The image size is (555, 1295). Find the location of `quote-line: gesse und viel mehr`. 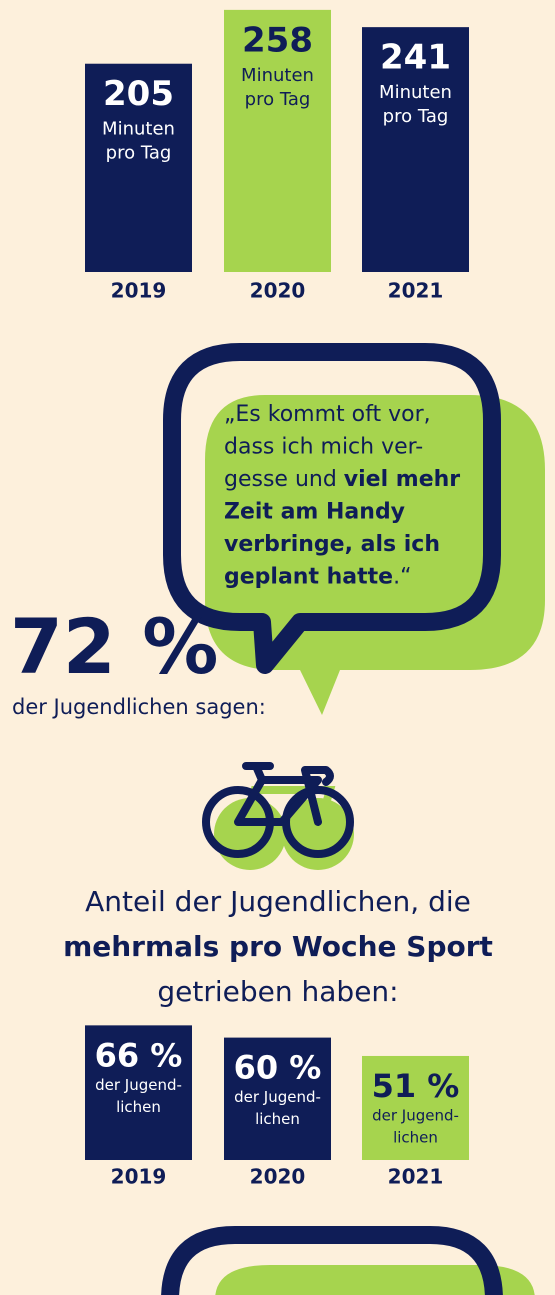

quote-line: gesse und viel mehr is located at coordinates (342, 479).